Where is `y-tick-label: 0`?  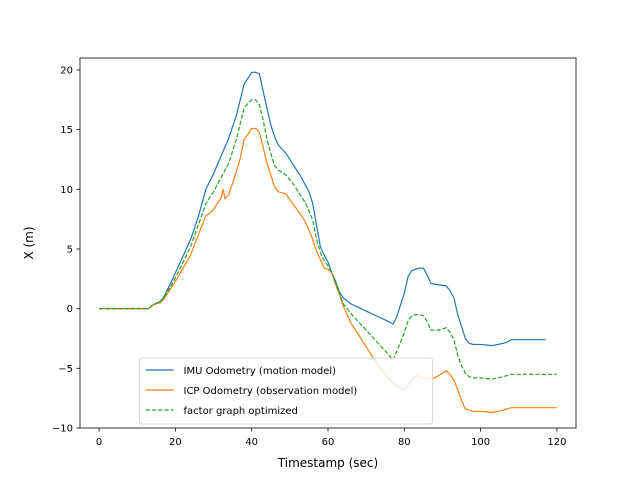 y-tick-label: 0 is located at coordinates (70, 309).